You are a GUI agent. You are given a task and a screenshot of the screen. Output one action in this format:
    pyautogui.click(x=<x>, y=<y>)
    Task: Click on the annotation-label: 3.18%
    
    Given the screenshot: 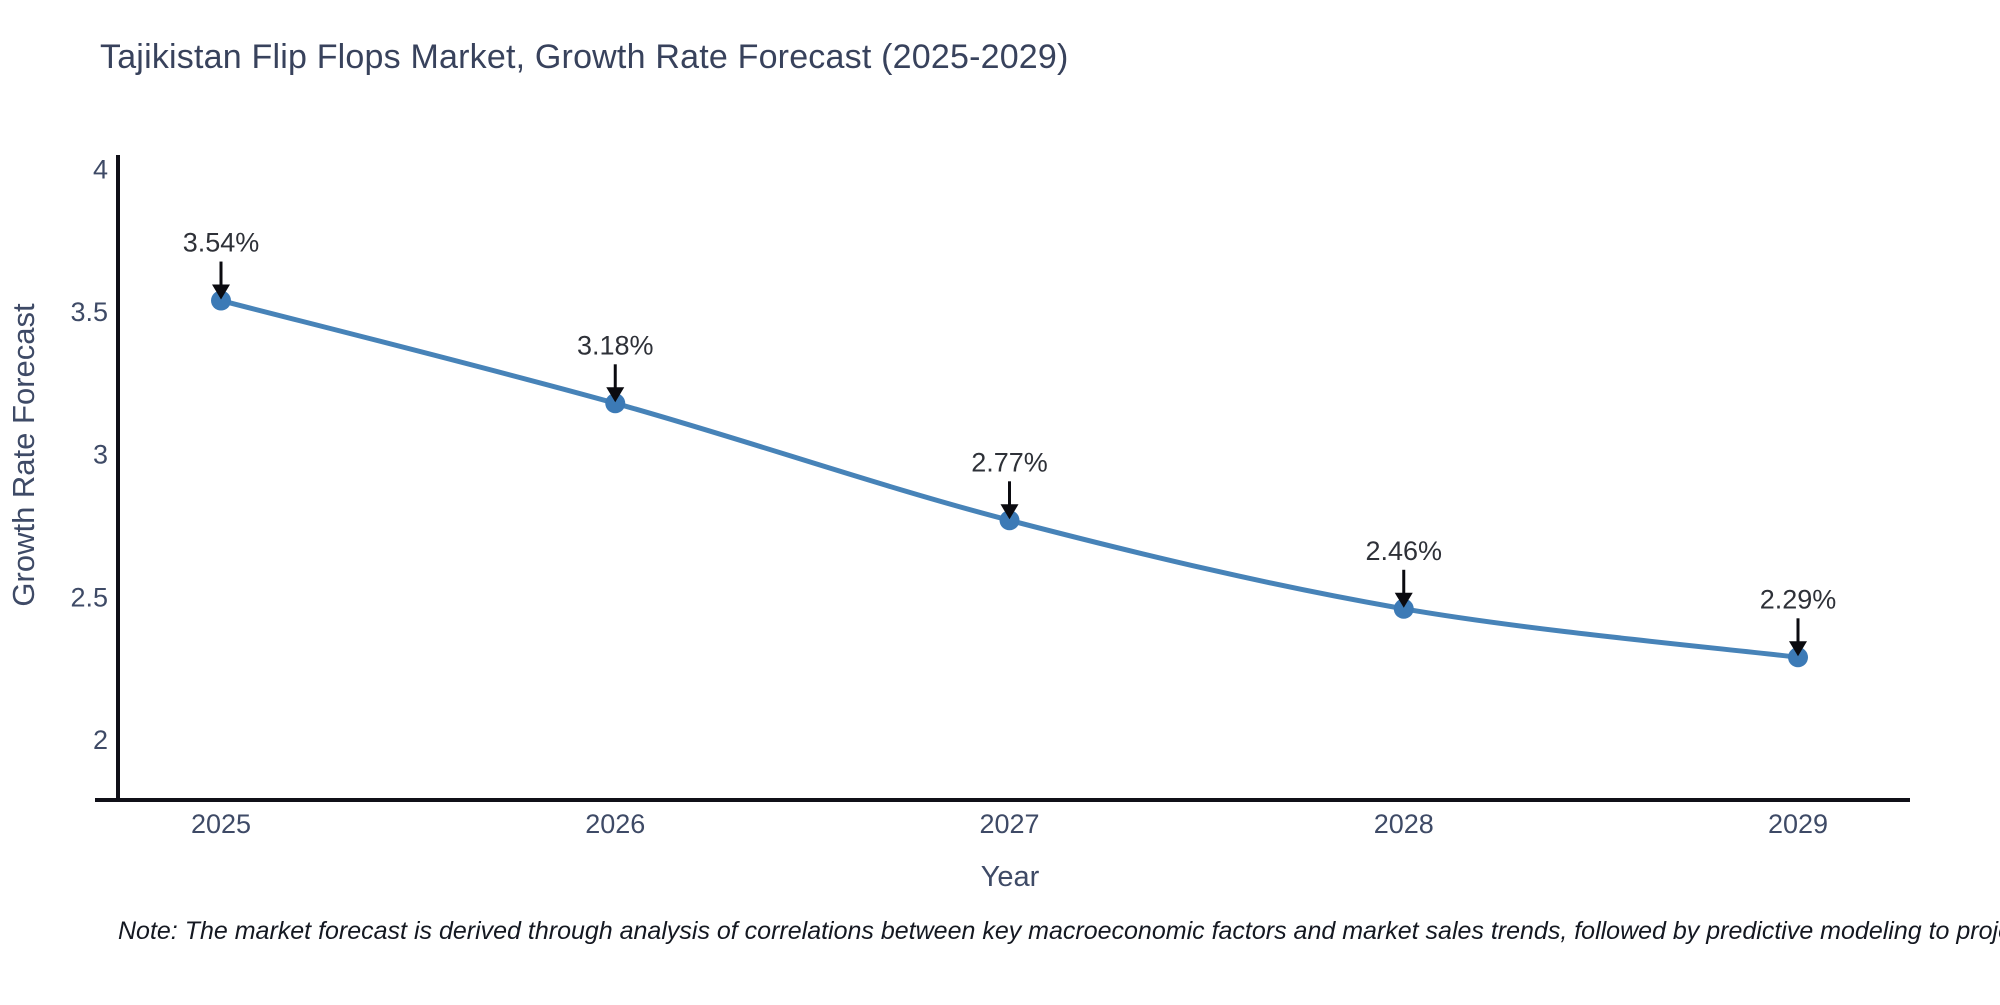 What is the action you would take?
    pyautogui.click(x=615, y=345)
    